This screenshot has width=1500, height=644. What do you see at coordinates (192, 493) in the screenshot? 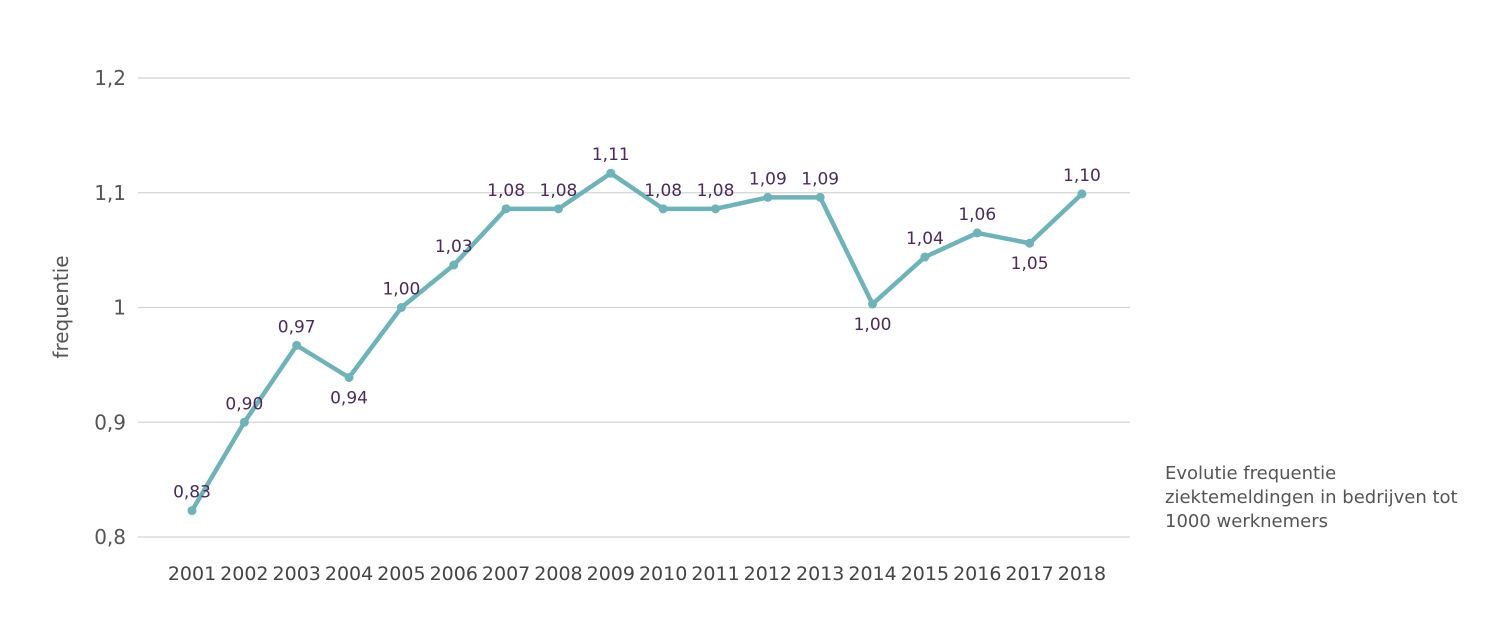
I see `data-label: 0,83` at bounding box center [192, 493].